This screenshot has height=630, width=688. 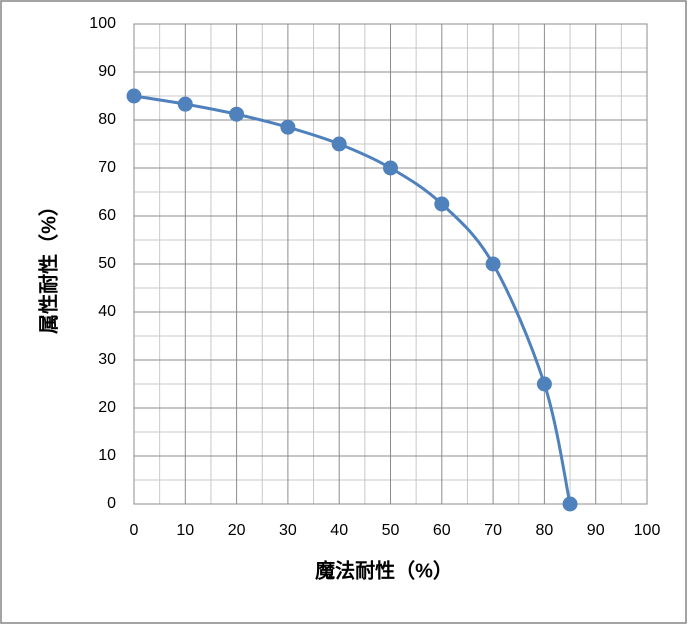 I want to click on y-tick-label: 60, so click(x=107, y=215).